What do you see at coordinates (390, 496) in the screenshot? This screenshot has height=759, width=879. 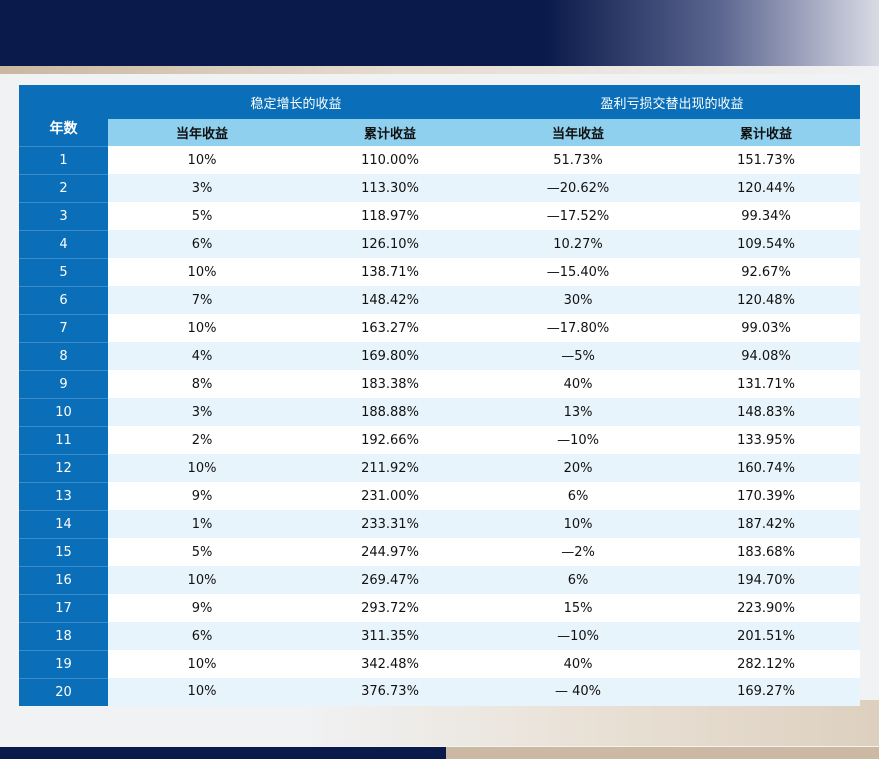 I see `steady-cumulative-cell: 231.00%` at bounding box center [390, 496].